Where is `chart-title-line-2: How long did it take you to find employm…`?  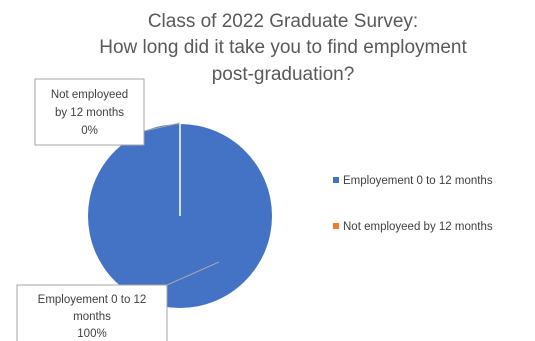
chart-title-line-2: How long did it take you to find employm… is located at coordinates (283, 47).